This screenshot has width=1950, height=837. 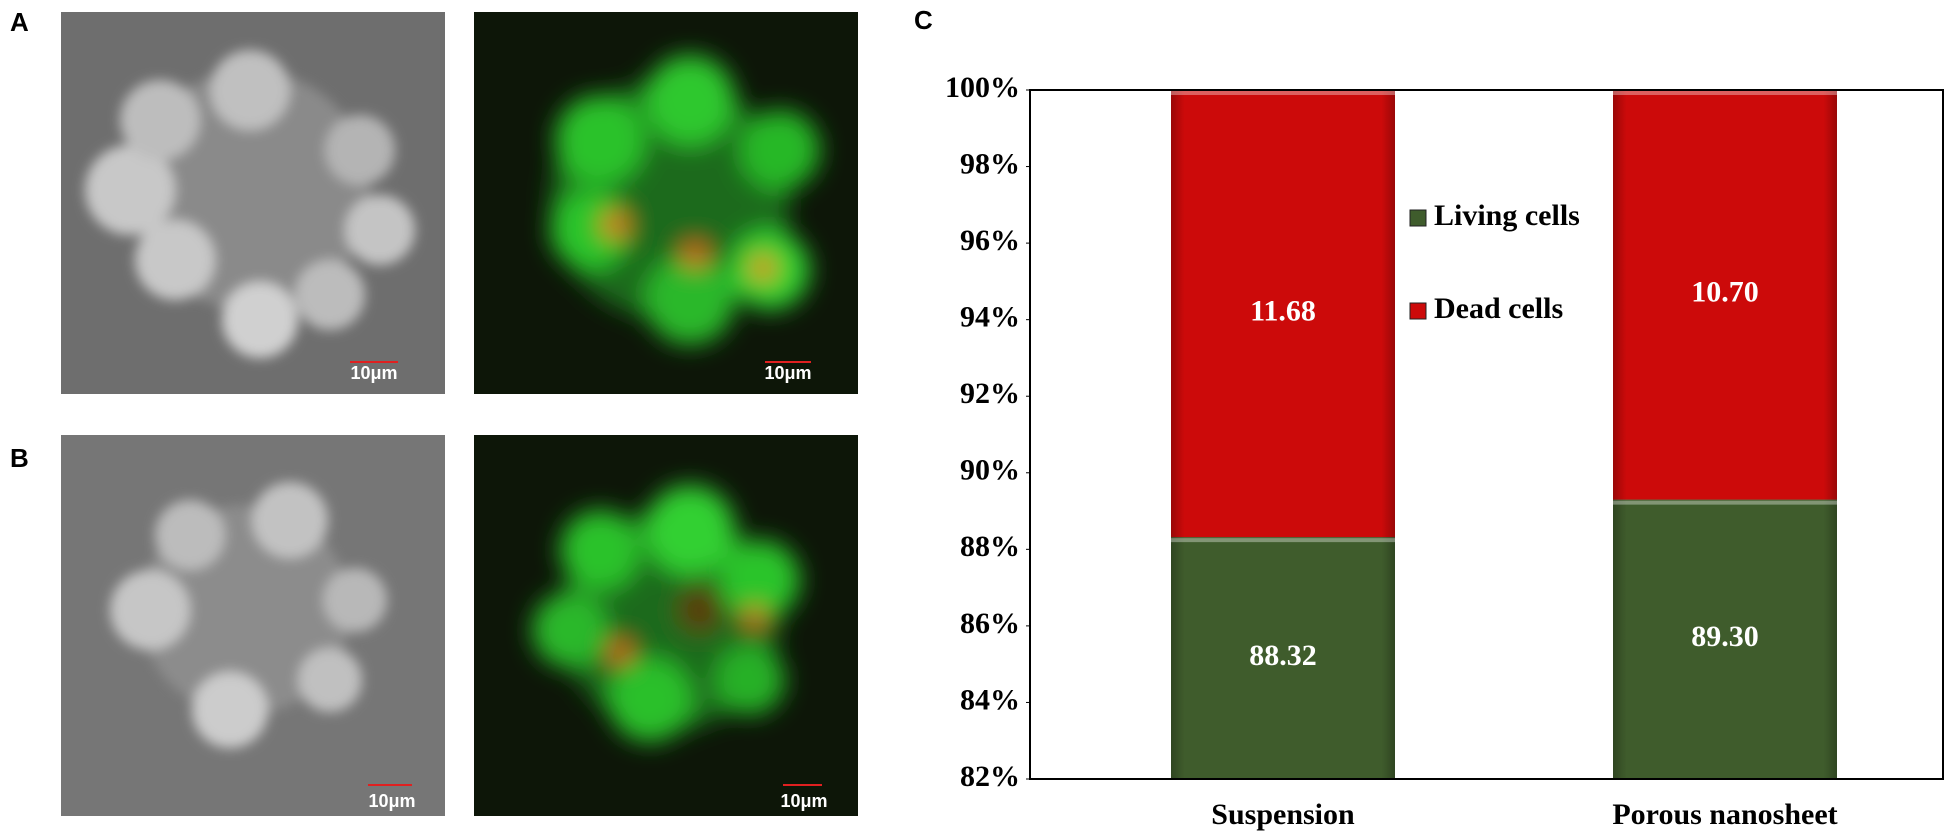 What do you see at coordinates (990, 776) in the screenshot?
I see `y-tick-label: 82%` at bounding box center [990, 776].